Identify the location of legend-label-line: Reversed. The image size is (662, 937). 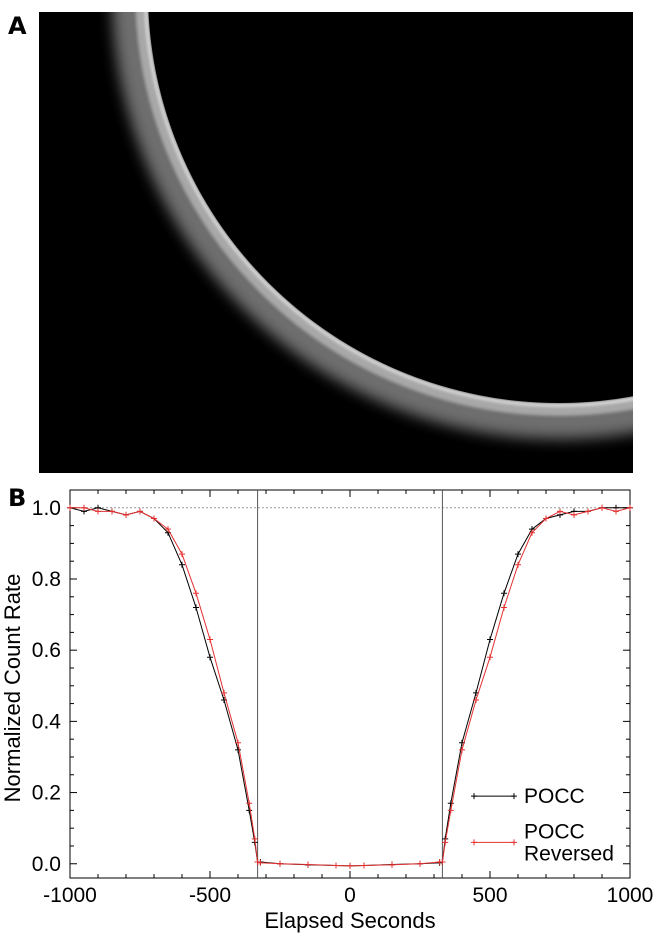
(569, 853).